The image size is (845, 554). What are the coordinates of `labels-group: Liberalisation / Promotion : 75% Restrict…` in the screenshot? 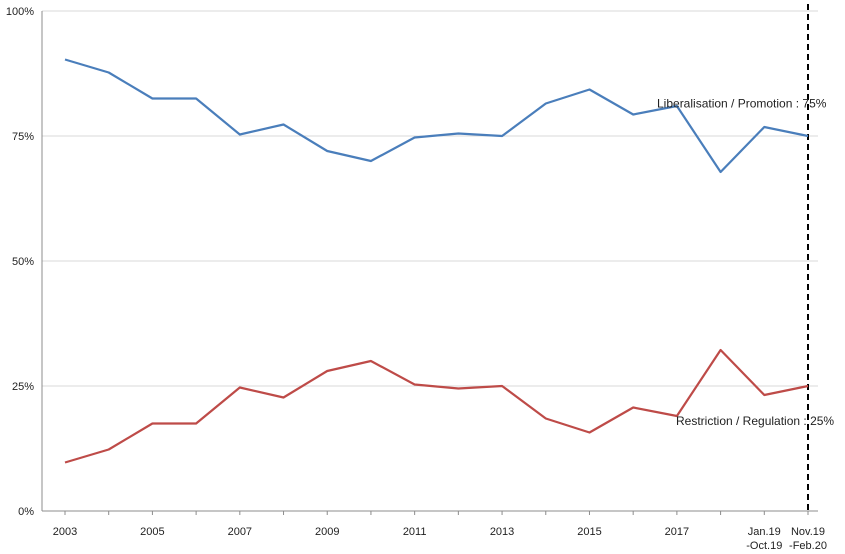 It's located at (745, 263).